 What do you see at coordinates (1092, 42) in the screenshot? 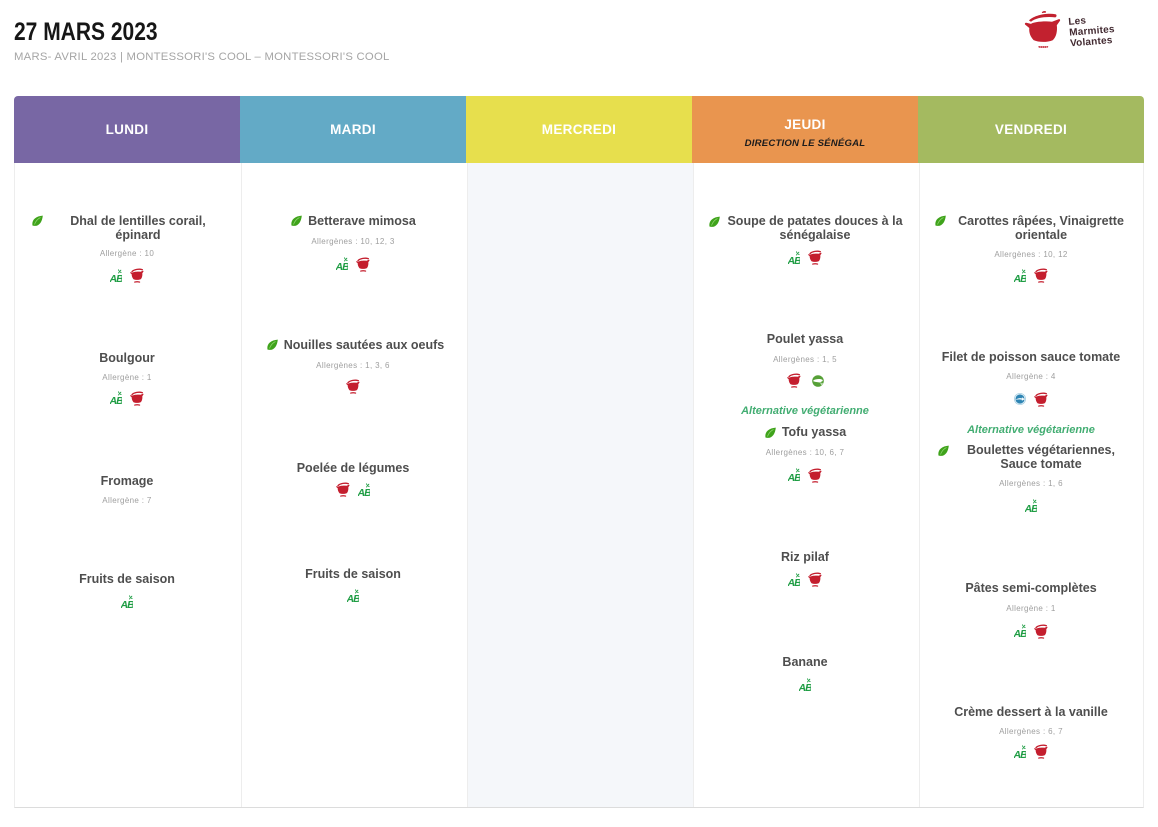
I see `svg-text: Volantes` at bounding box center [1092, 42].